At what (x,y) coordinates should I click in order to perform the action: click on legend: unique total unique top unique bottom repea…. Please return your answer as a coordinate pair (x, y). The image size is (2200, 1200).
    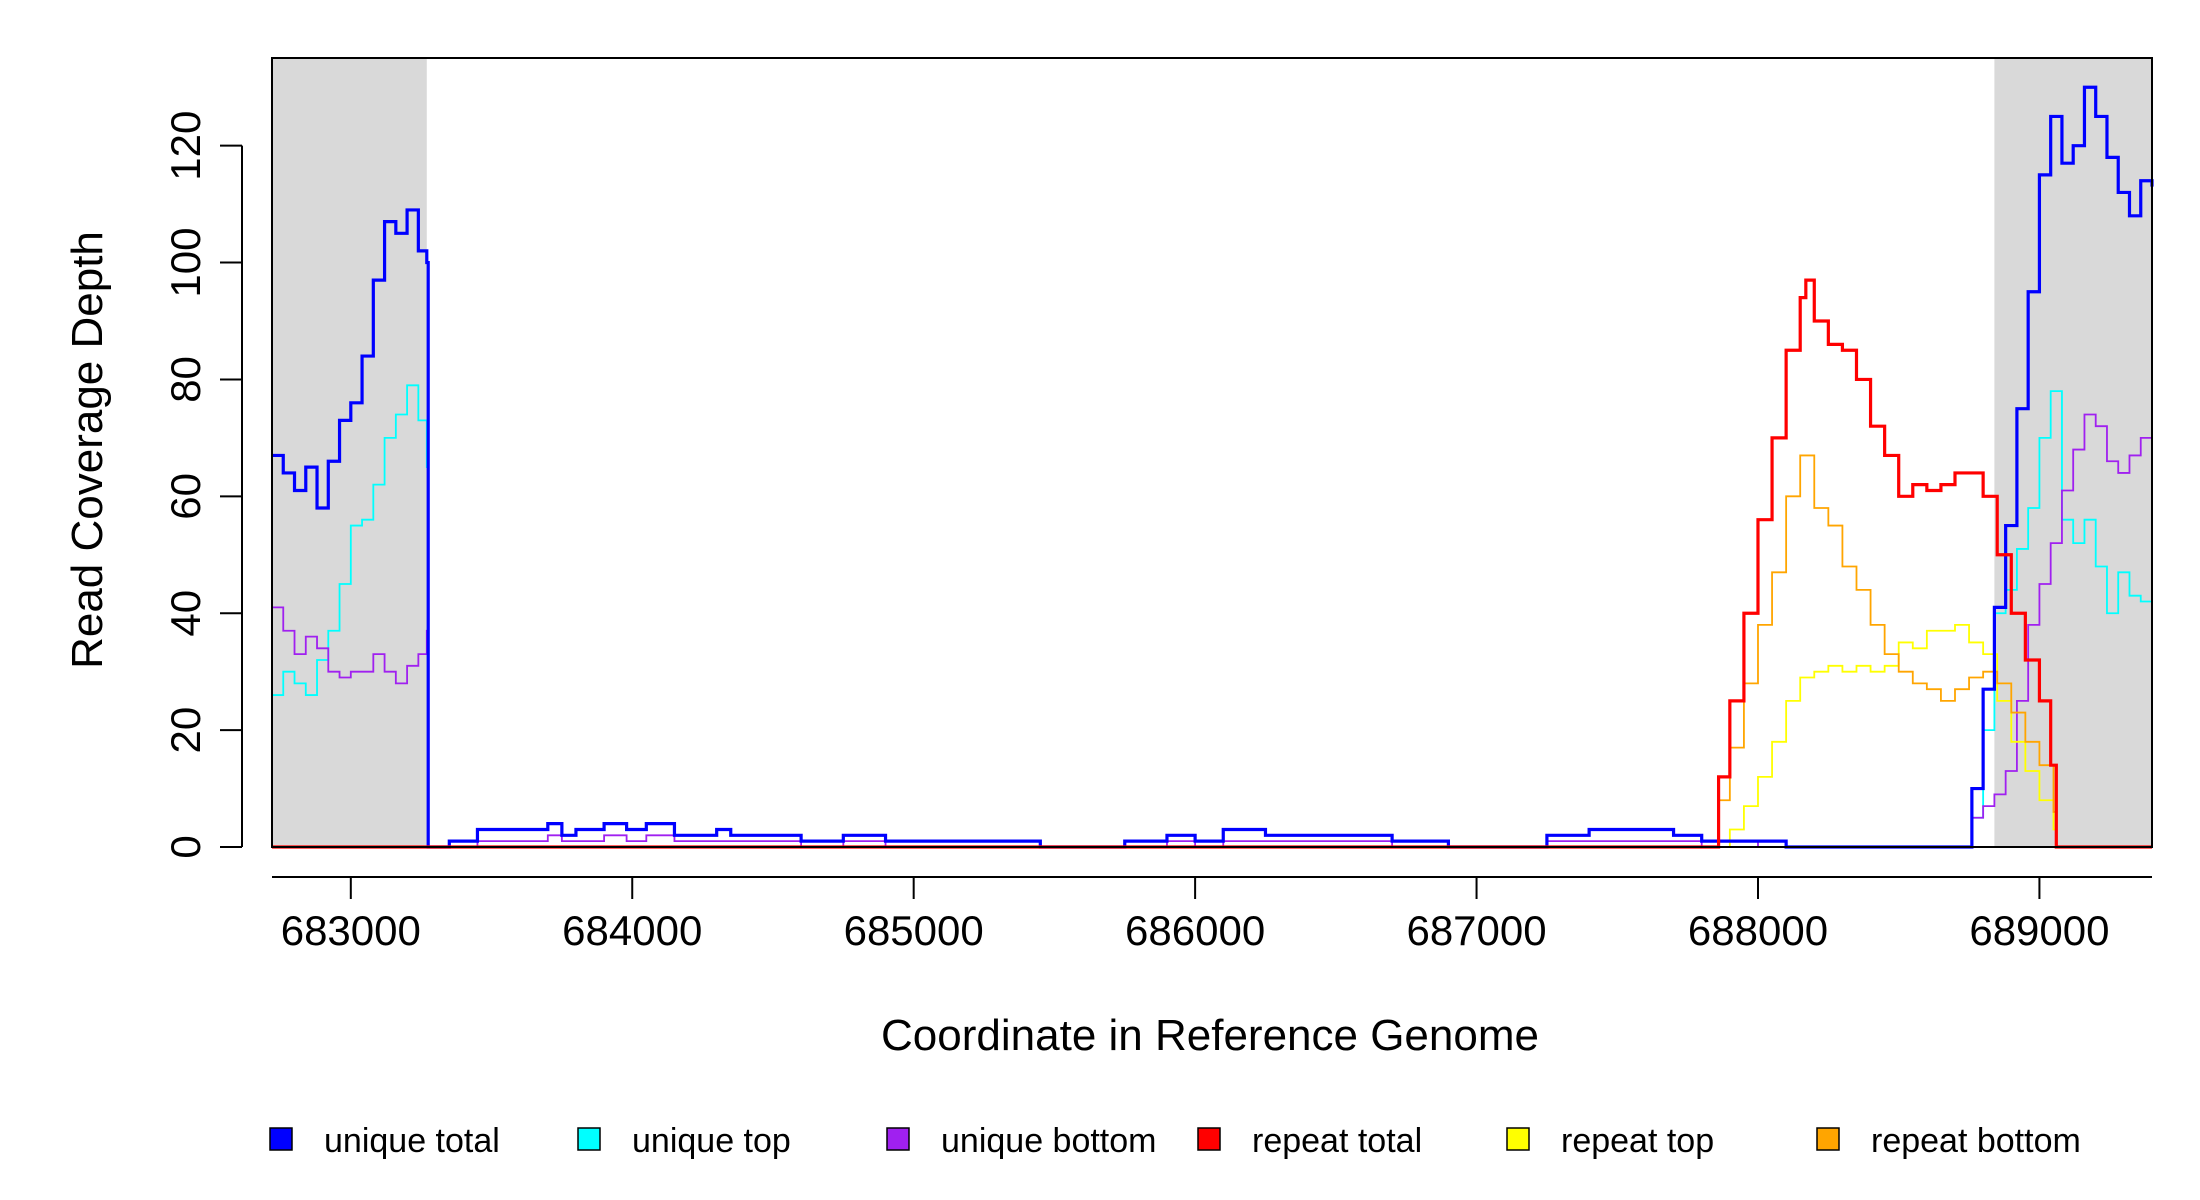
    Looking at the image, I should click on (1175, 1141).